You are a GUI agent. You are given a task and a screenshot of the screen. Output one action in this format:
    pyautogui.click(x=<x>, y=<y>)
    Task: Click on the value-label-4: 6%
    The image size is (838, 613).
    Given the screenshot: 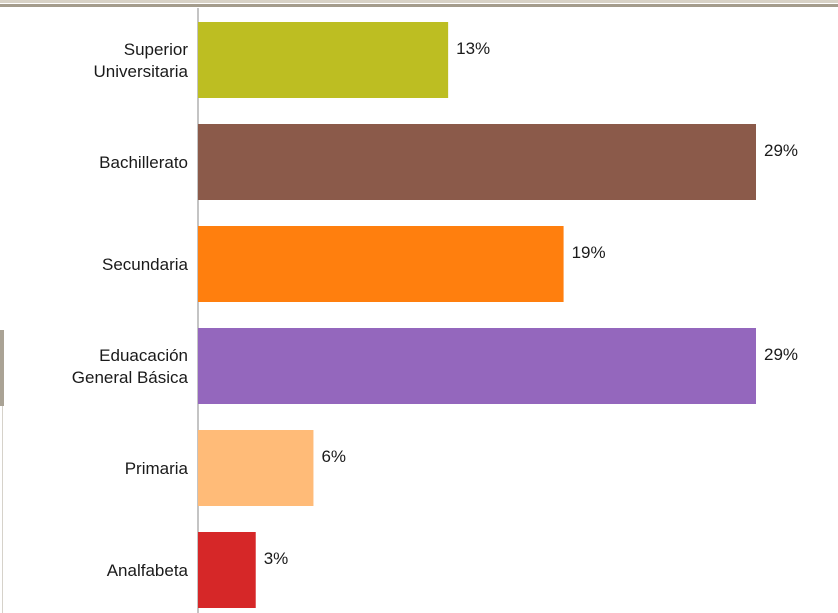 What is the action you would take?
    pyautogui.click(x=333, y=456)
    